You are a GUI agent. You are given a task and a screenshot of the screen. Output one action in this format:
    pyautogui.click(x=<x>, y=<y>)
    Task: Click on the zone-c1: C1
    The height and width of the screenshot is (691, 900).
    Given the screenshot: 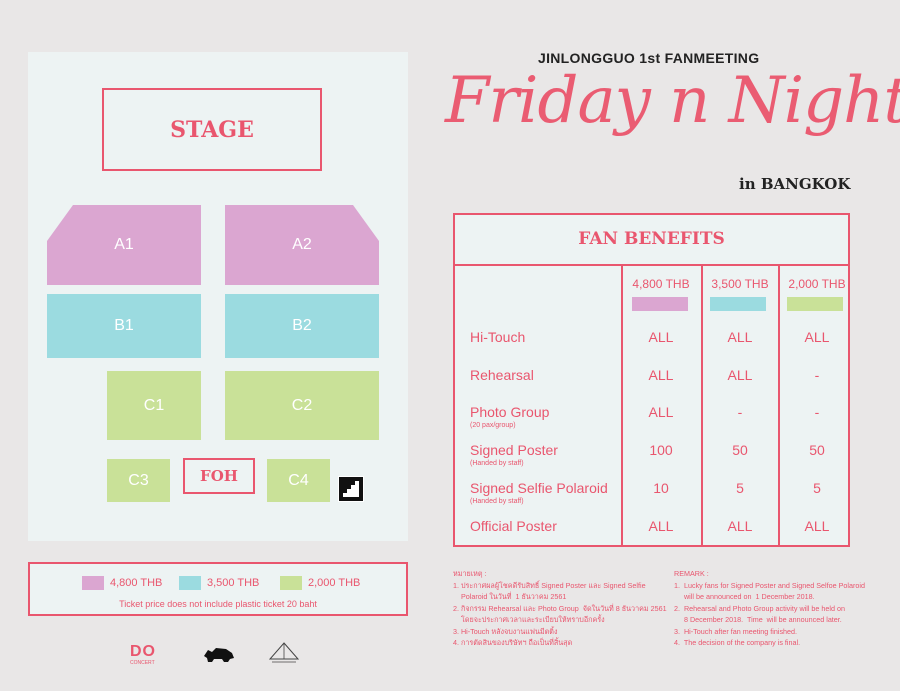 What is the action you would take?
    pyautogui.click(x=154, y=405)
    